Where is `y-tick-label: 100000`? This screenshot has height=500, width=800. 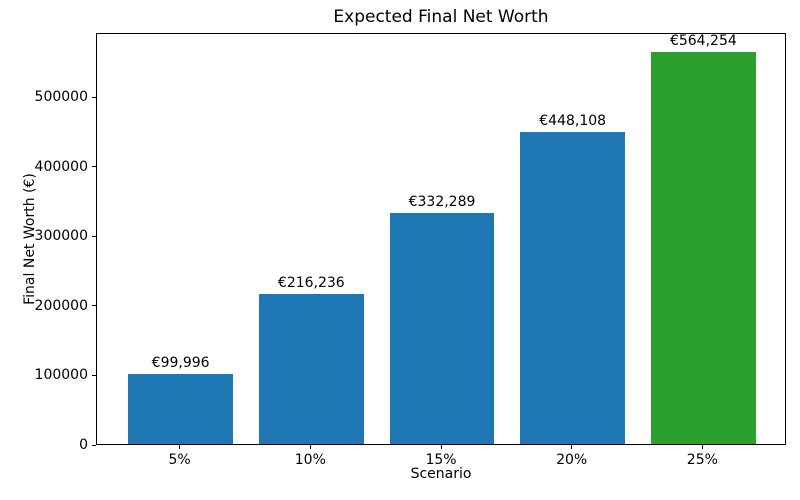 y-tick-label: 100000 is located at coordinates (61, 375).